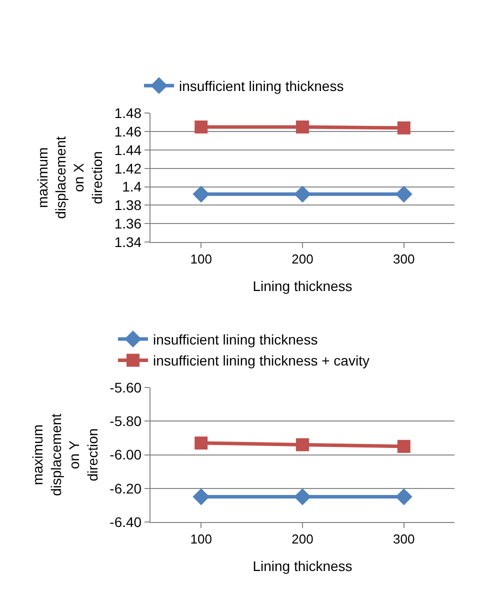 This screenshot has width=498, height=596. Describe the element at coordinates (126, 388) in the screenshot. I see `y-tick-label: -5.60` at that location.